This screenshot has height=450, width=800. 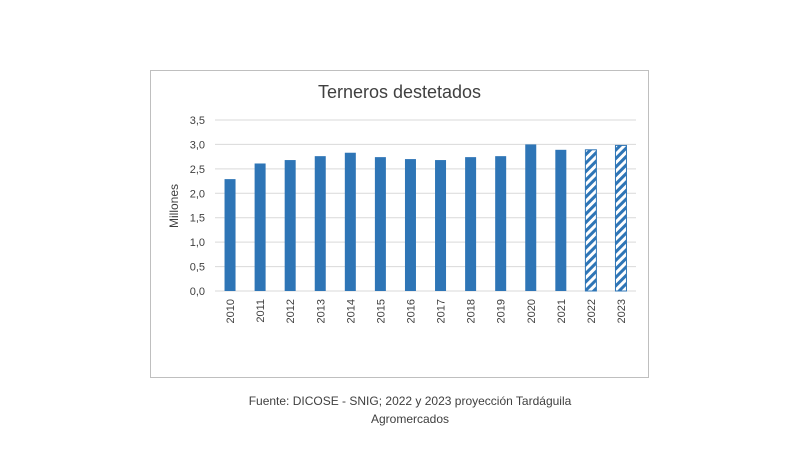 I want to click on y-tick-label: 3,5, so click(x=197, y=121).